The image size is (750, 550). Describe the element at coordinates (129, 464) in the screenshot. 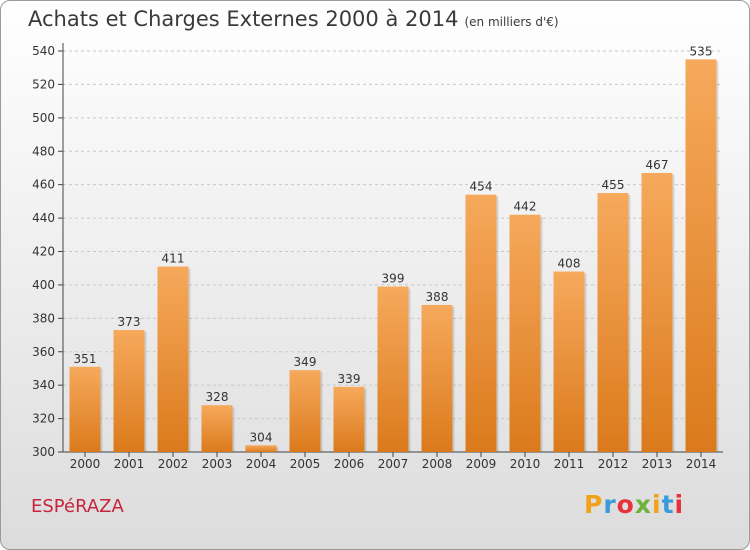

I see `x-tick-label: 2001` at that location.